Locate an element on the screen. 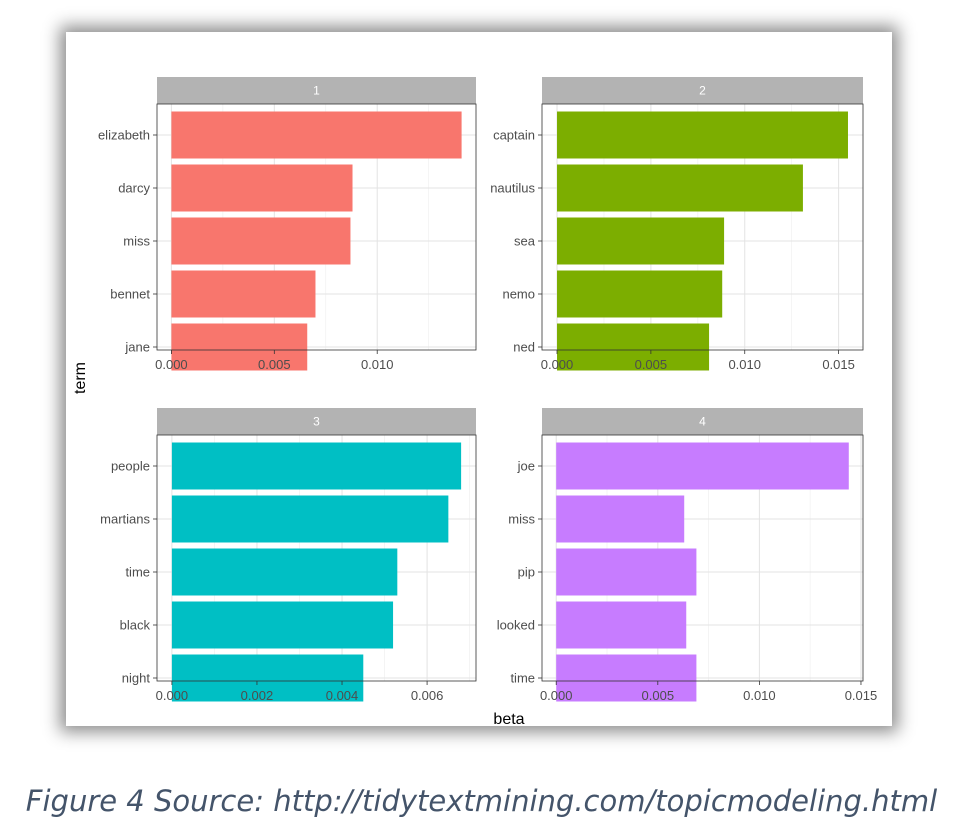 This screenshot has width=963, height=825. bar-captain is located at coordinates (702, 135).